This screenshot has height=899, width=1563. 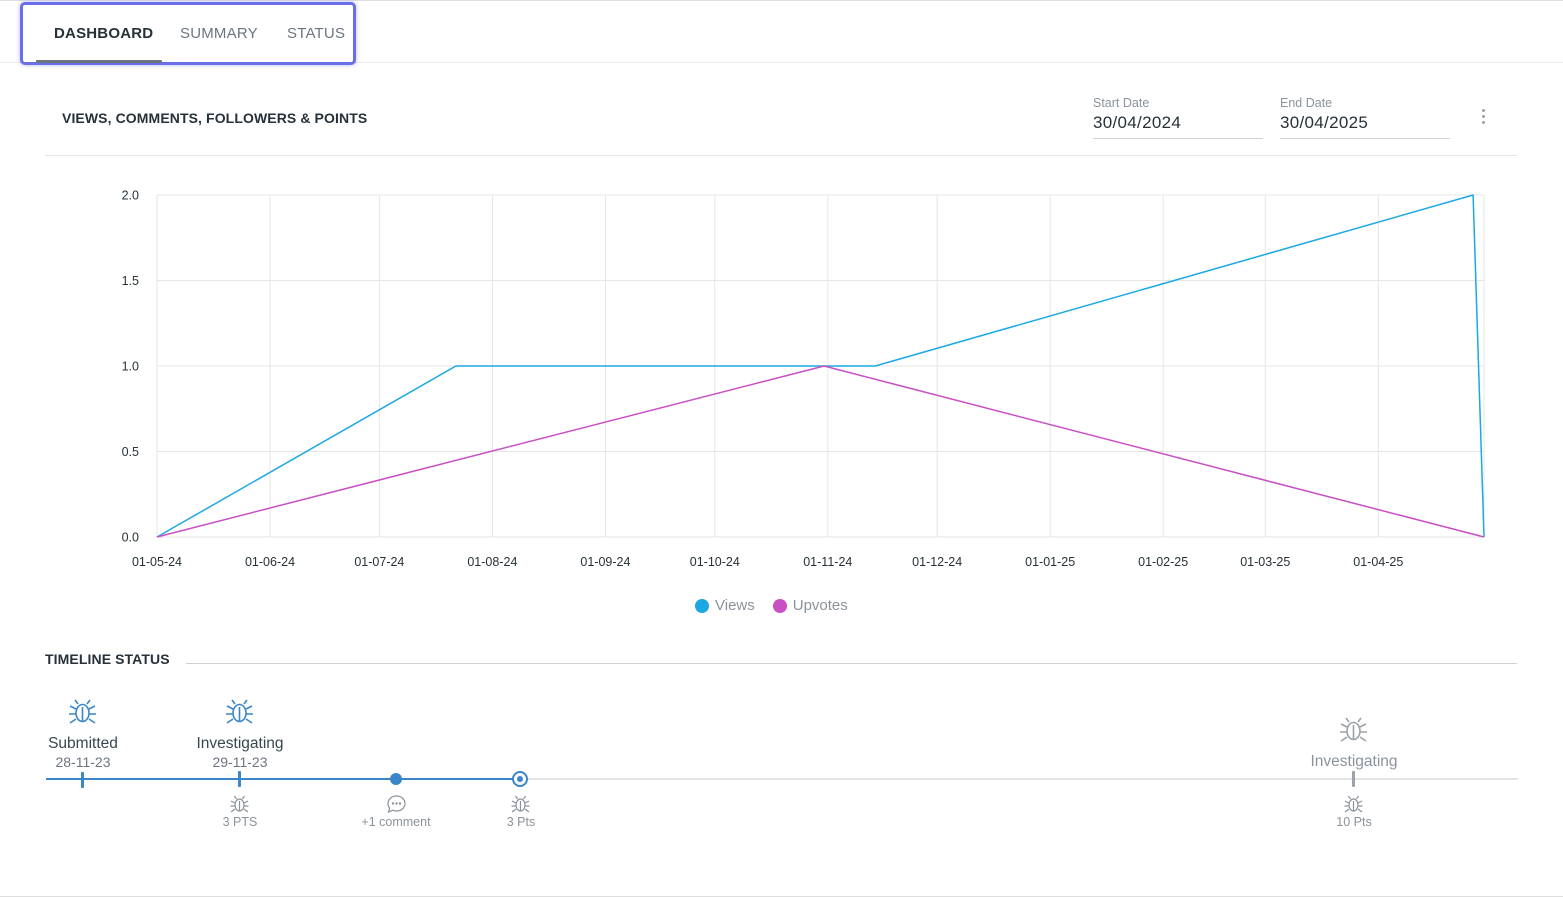 I want to click on timeline-event-date: 28-11-23, so click(x=83, y=762).